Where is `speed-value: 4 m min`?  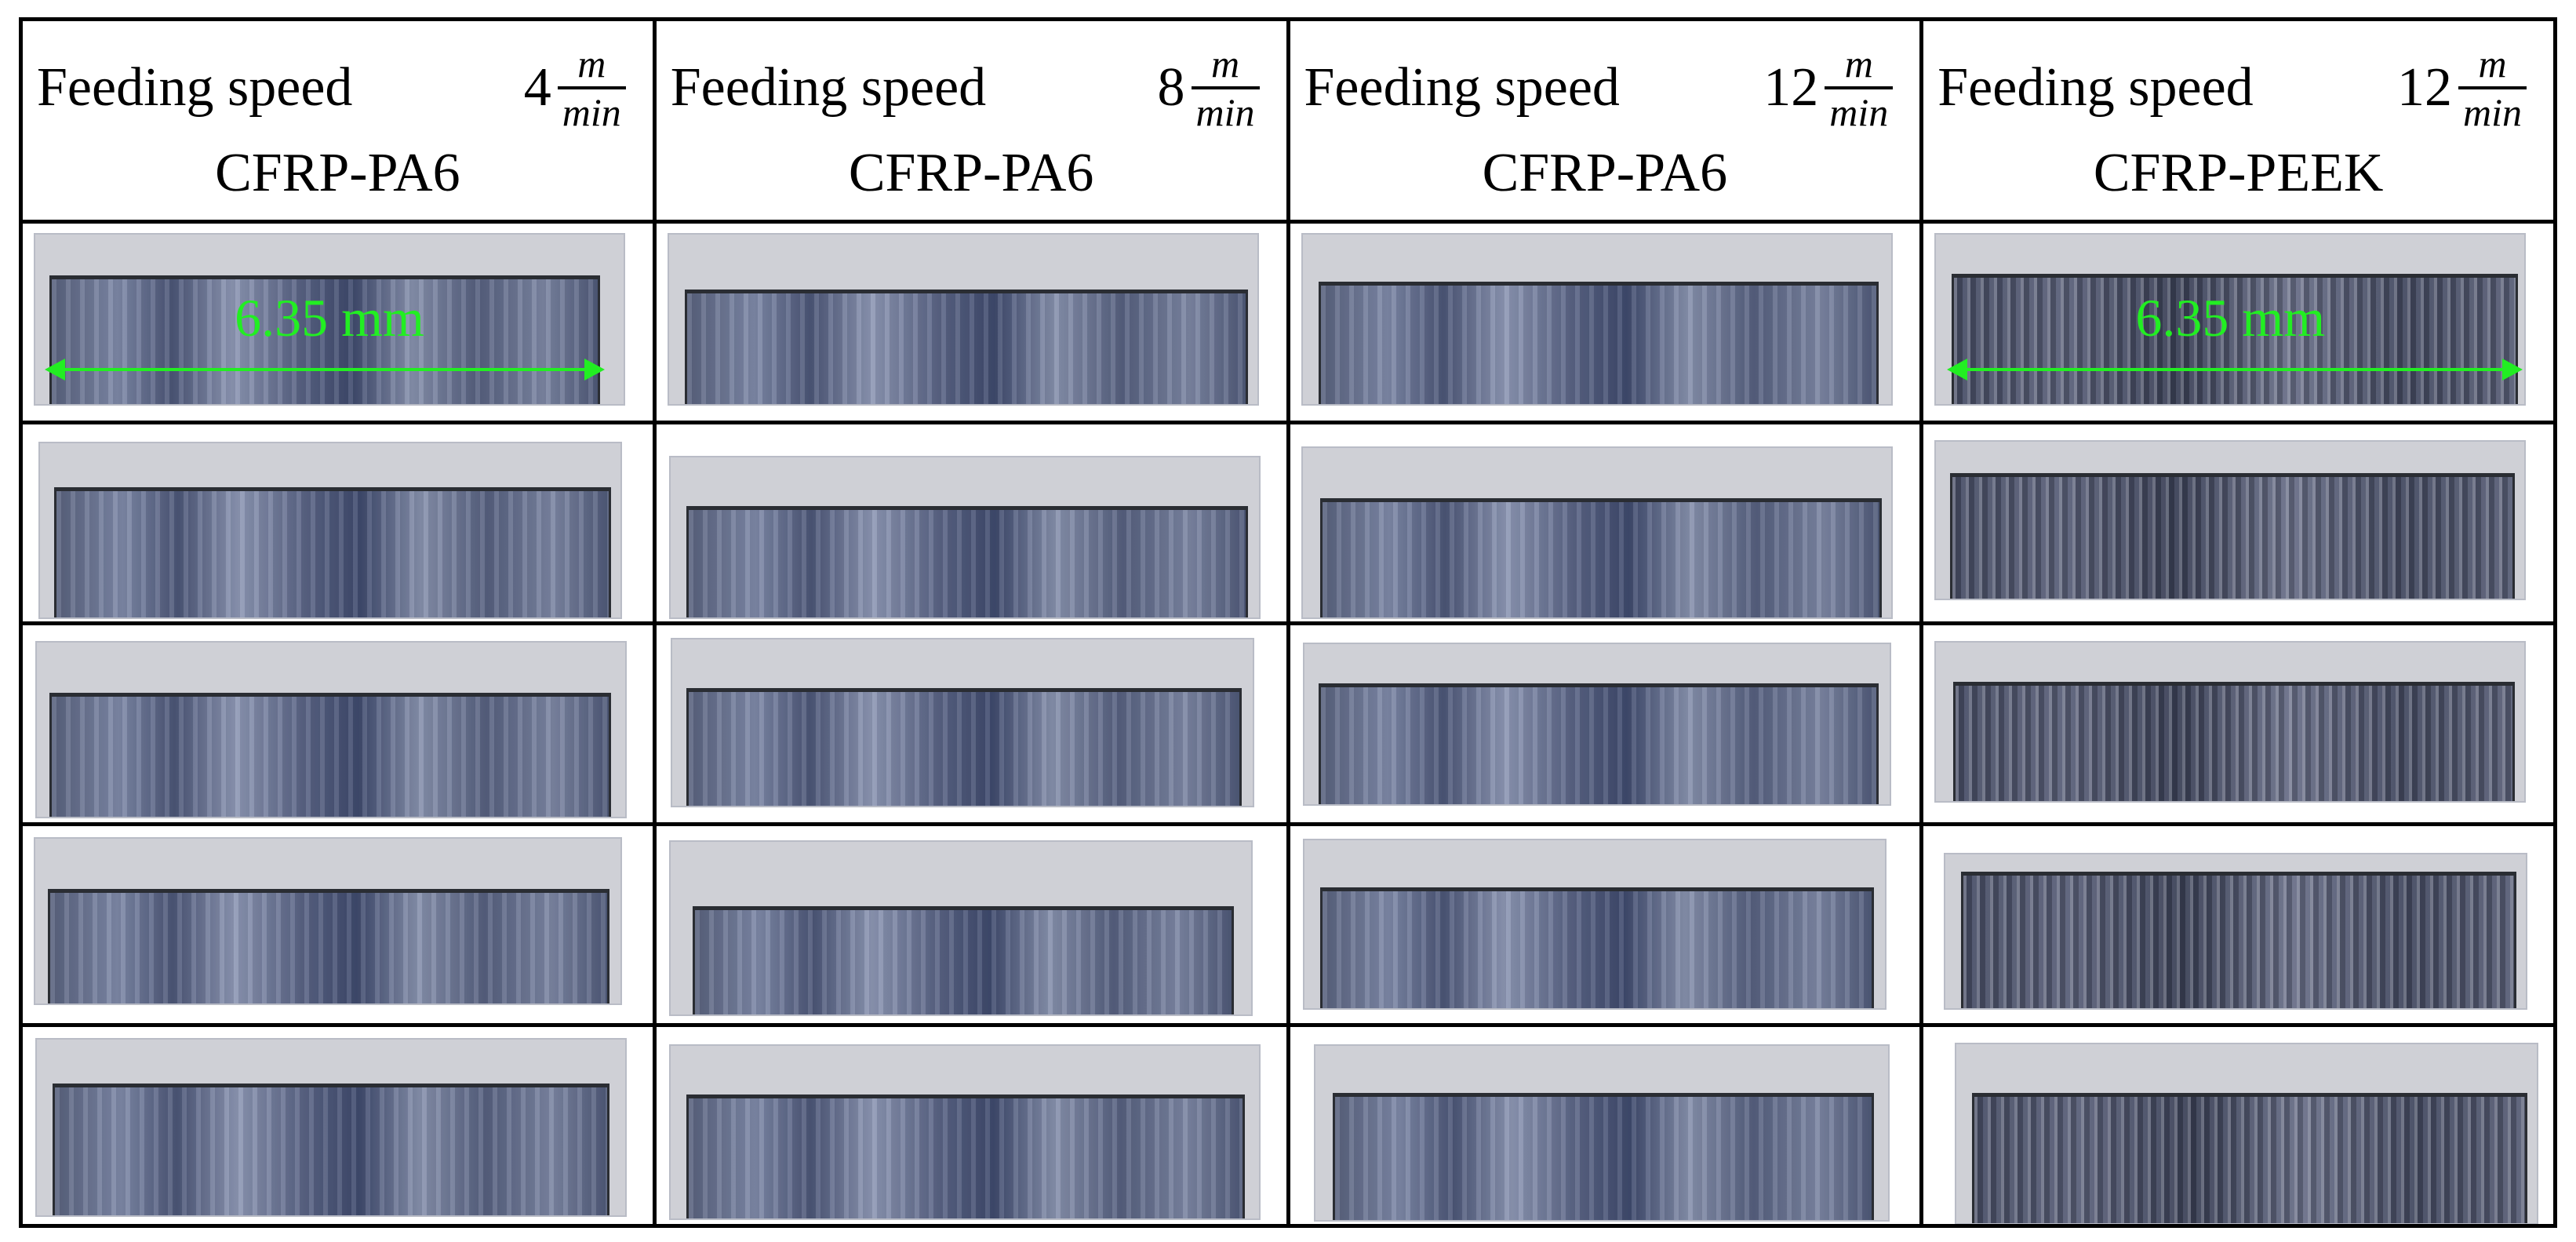 speed-value: 4 m min is located at coordinates (575, 88).